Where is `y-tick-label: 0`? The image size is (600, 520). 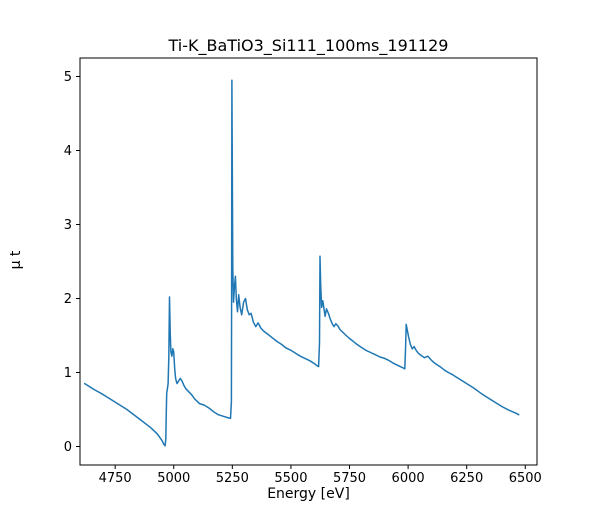 y-tick-label: 0 is located at coordinates (68, 447).